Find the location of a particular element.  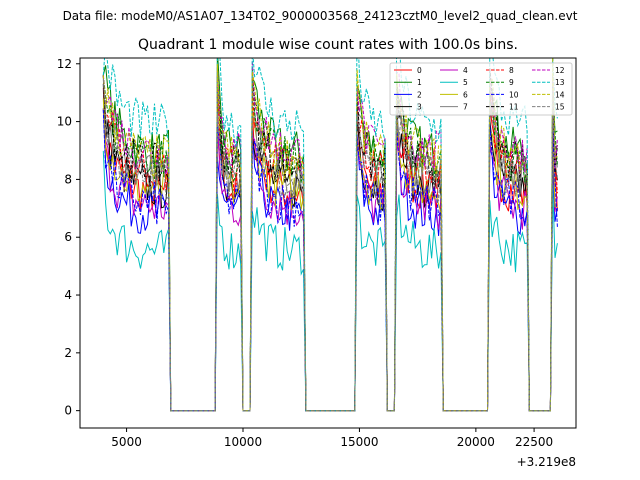

legend-label-6: 6 is located at coordinates (465, 94).